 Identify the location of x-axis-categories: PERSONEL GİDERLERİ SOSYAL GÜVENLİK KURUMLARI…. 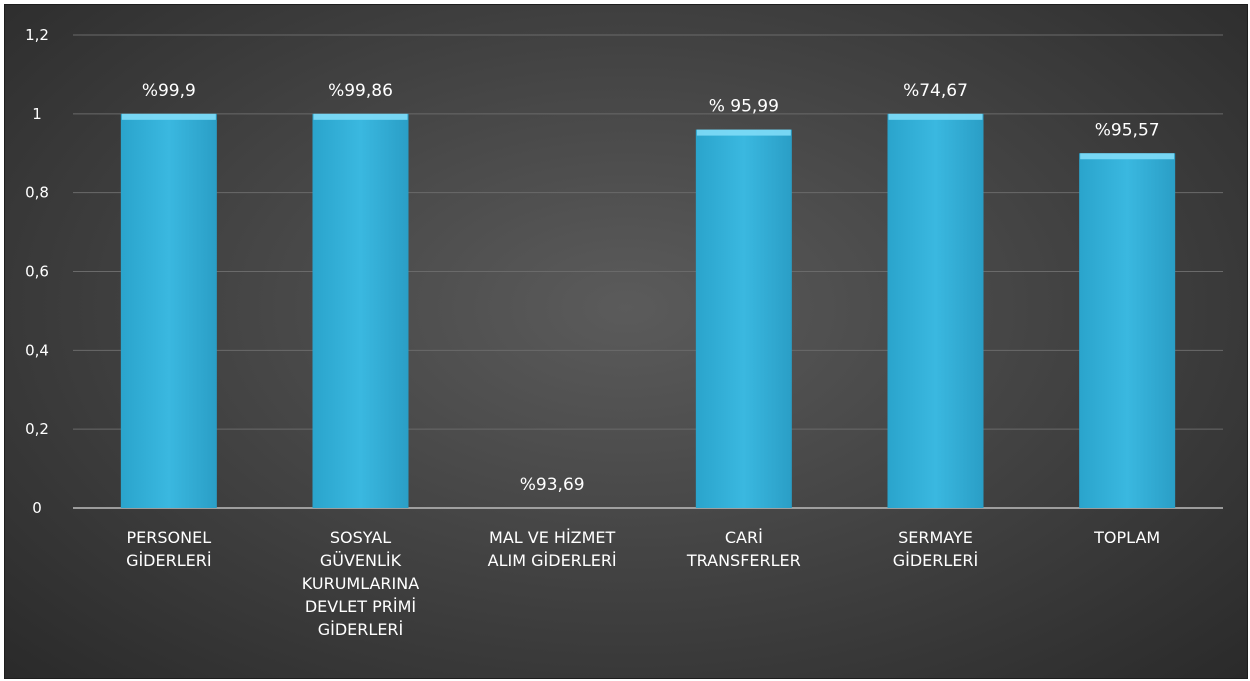
(643, 583).